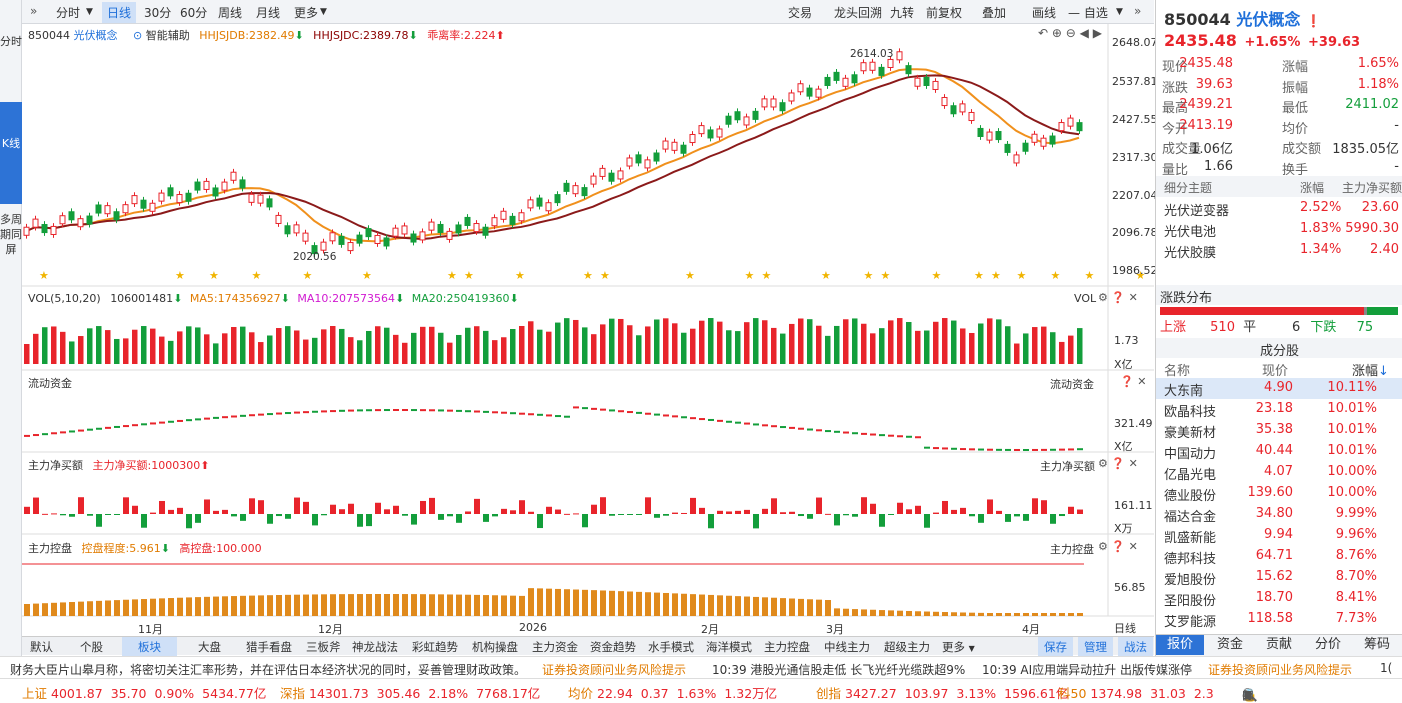  I want to click on undo-icon: ↶, so click(1043, 33).